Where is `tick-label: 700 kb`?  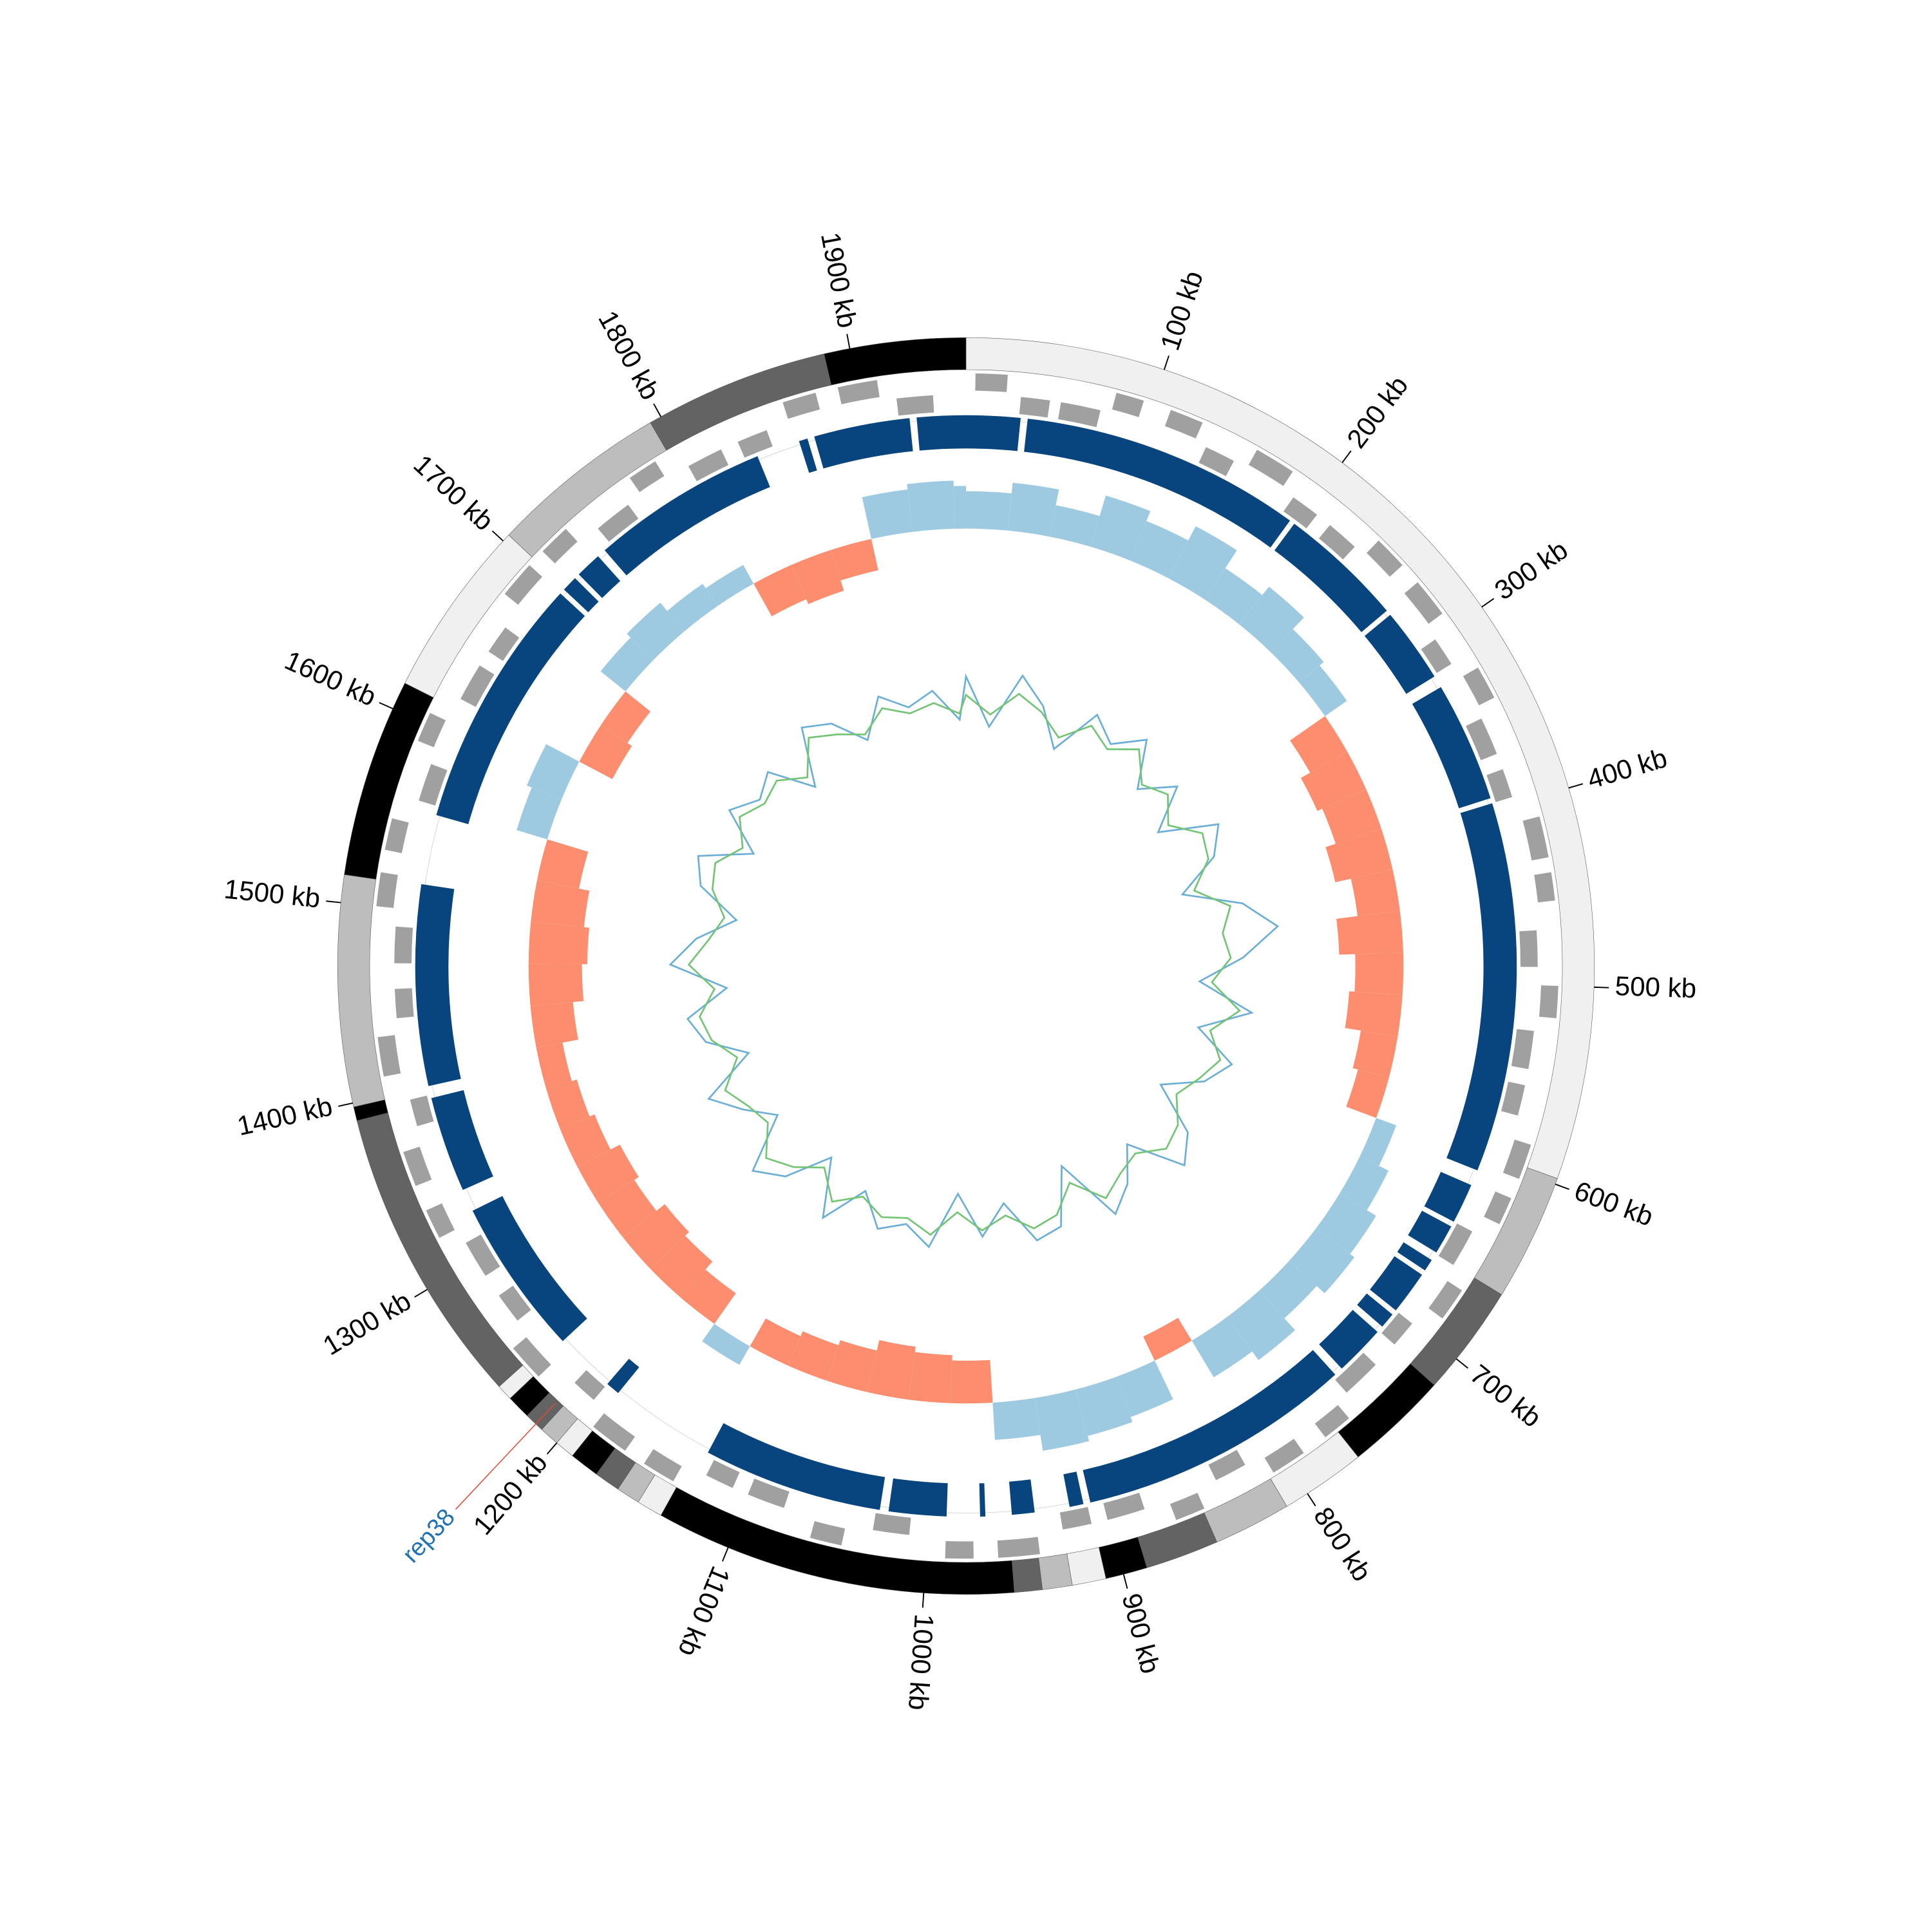
tick-label: 700 kb is located at coordinates (1506, 1395).